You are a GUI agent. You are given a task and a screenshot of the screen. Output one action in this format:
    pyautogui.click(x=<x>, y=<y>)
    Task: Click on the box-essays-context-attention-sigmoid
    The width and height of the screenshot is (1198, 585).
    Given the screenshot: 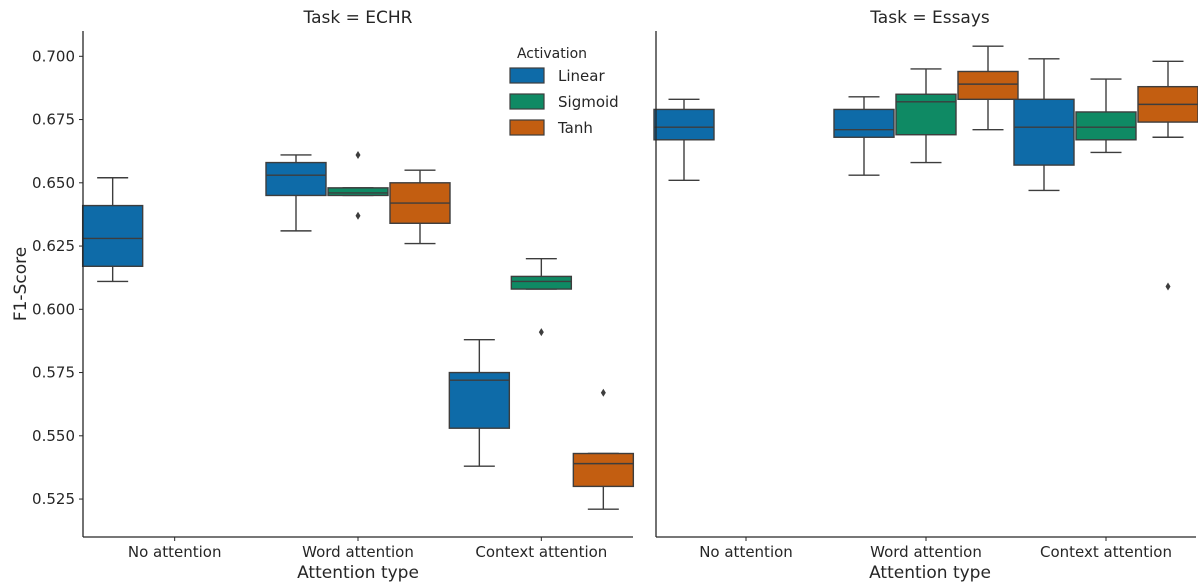 What is the action you would take?
    pyautogui.click(x=1106, y=116)
    